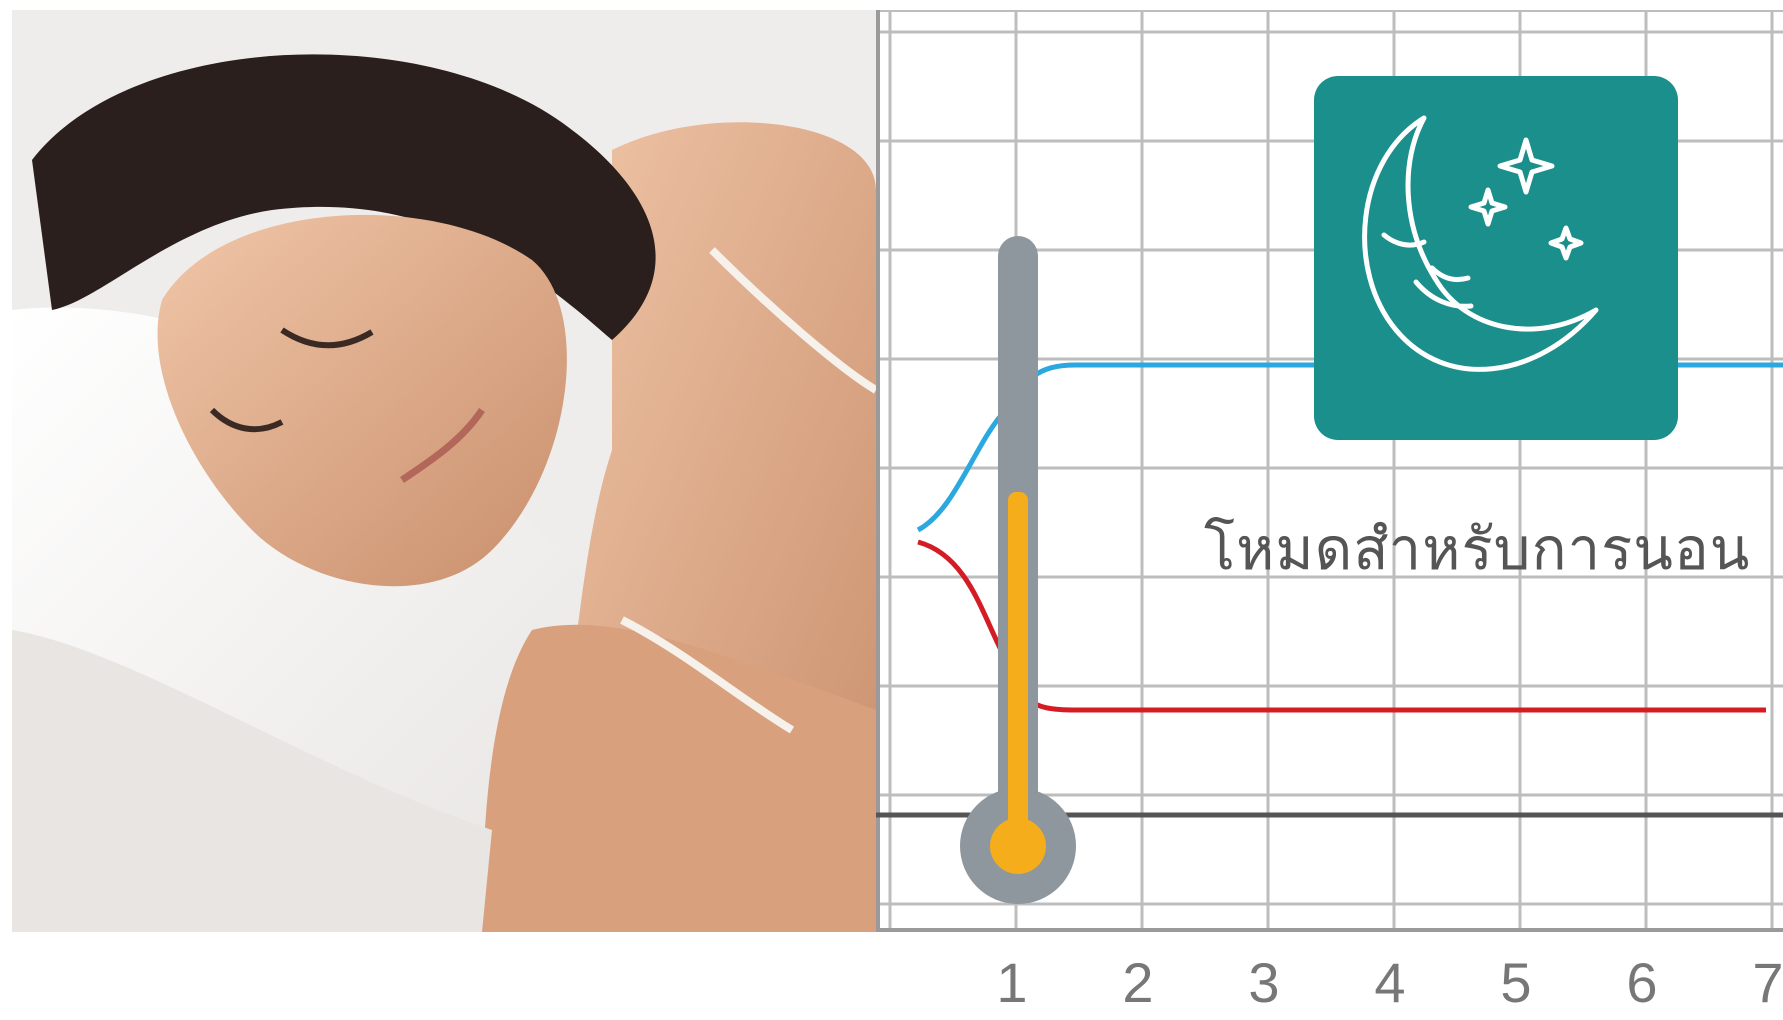 This screenshot has width=1783, height=1020. I want to click on sleep-mode-label: โหมดสำหรับการนอน, so click(1477, 549).